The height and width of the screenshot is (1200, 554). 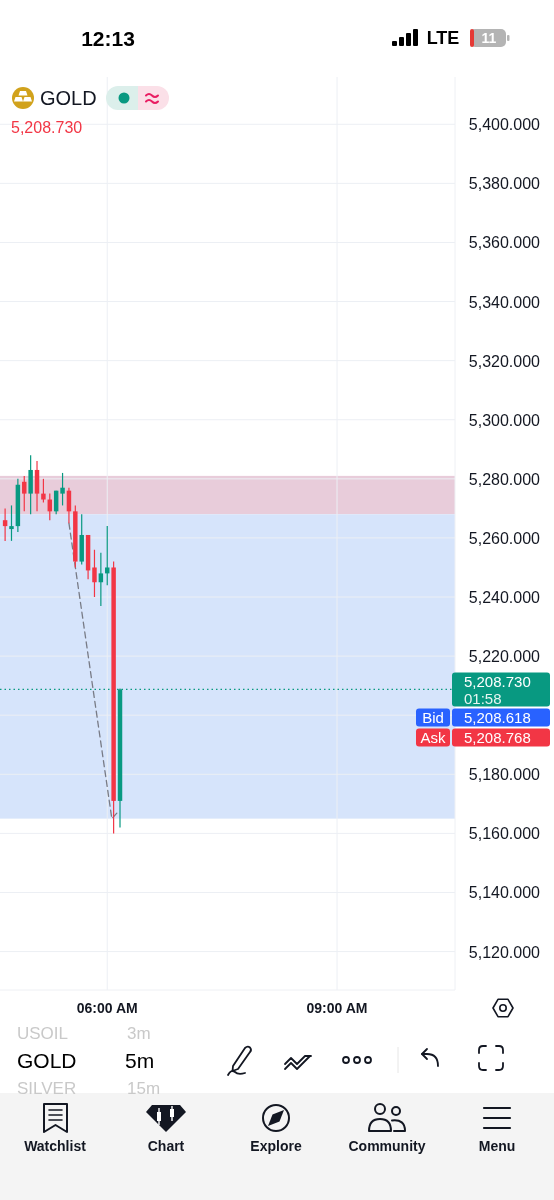 I want to click on y-tick-label: 5,160.000, so click(x=504, y=833).